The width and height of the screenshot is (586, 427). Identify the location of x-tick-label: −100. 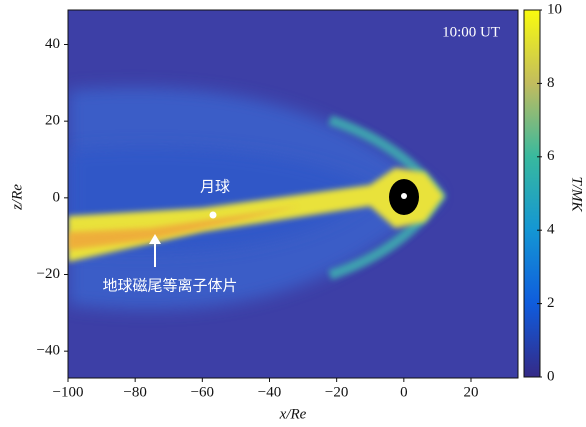
(68, 392).